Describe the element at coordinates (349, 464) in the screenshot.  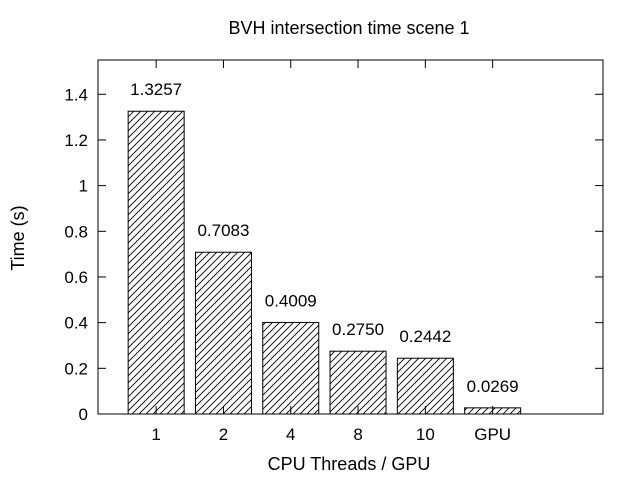
I see `x-axis-label: CPU Threads / GPU` at that location.